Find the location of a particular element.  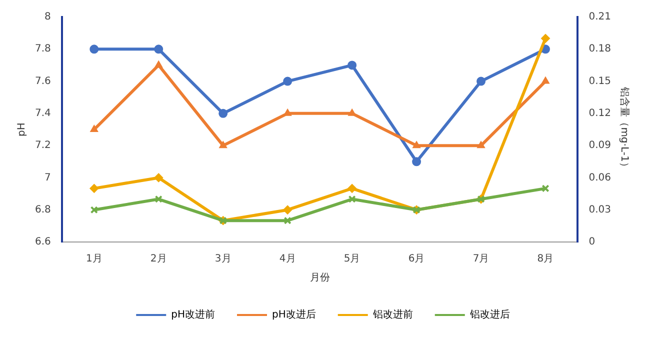

y-tick-label: 7.2 is located at coordinates (42, 146).